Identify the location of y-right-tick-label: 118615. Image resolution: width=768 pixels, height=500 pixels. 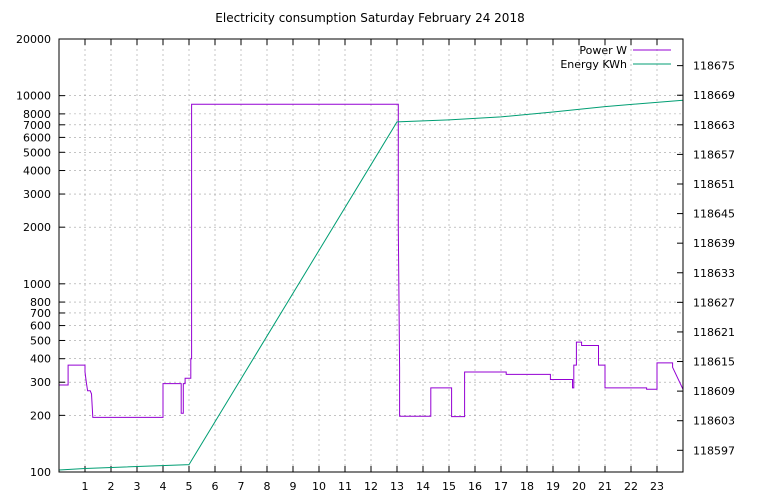
(714, 362).